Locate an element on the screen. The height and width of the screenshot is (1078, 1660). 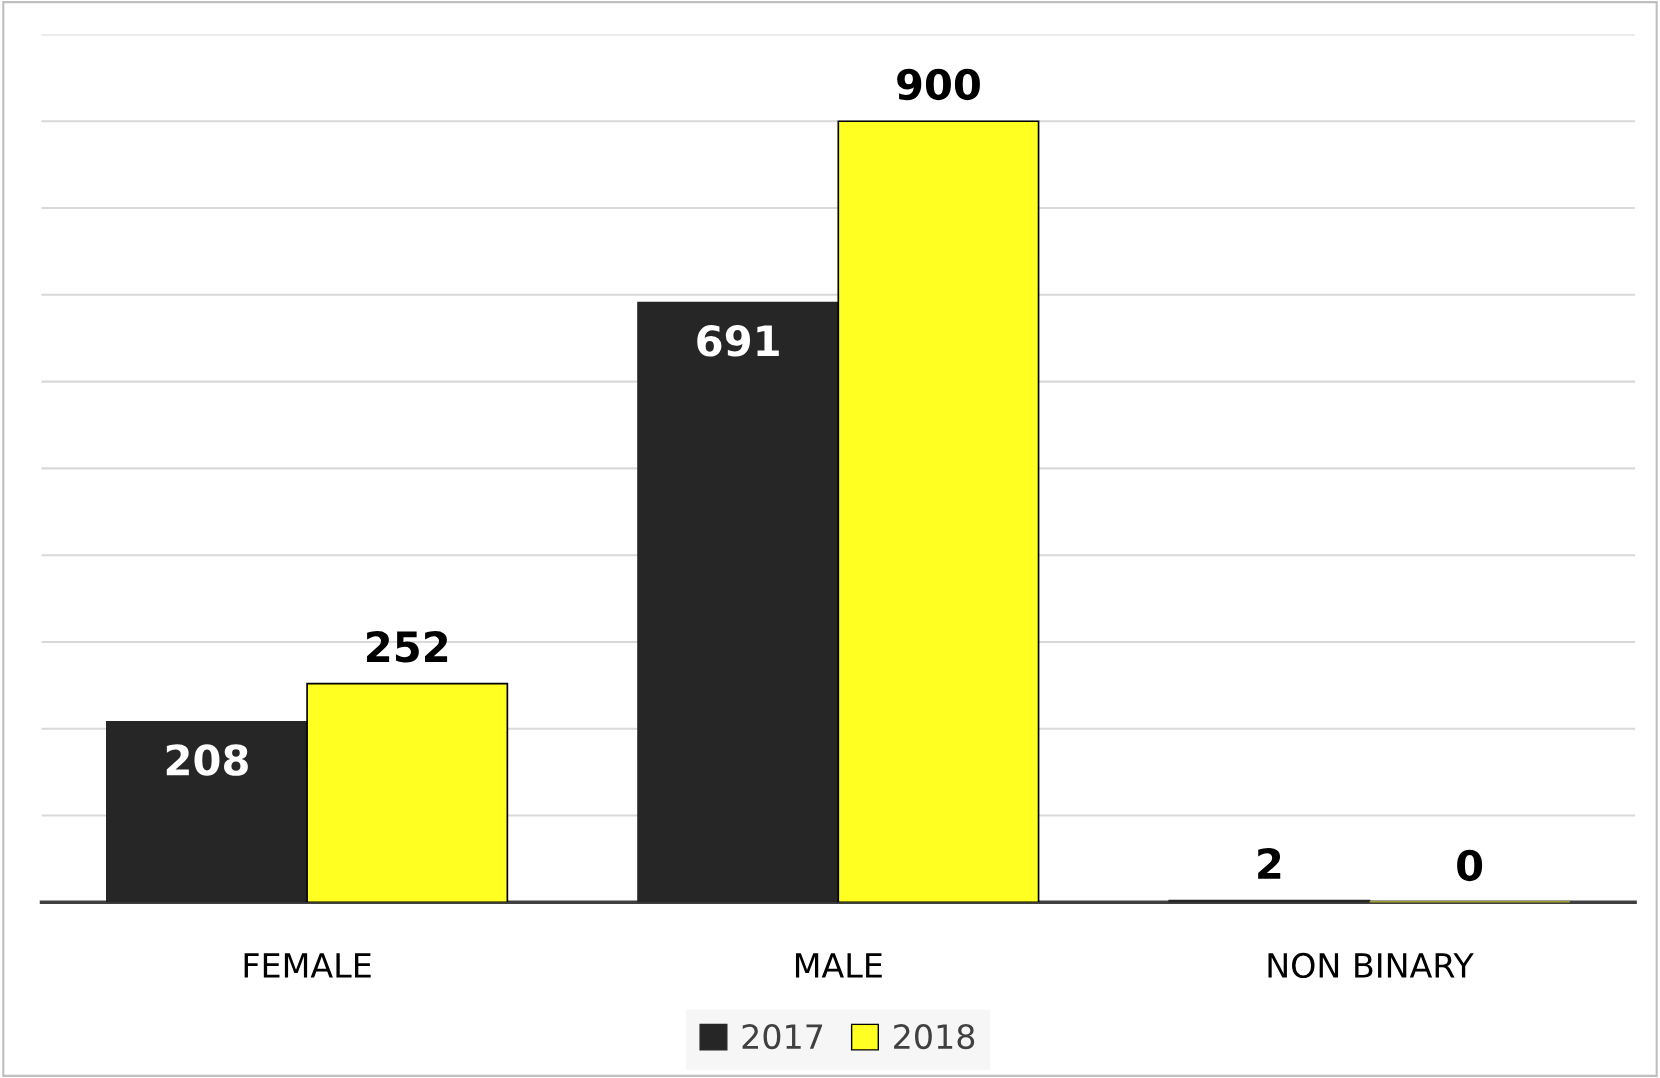
data-label: 0 is located at coordinates (1470, 865).